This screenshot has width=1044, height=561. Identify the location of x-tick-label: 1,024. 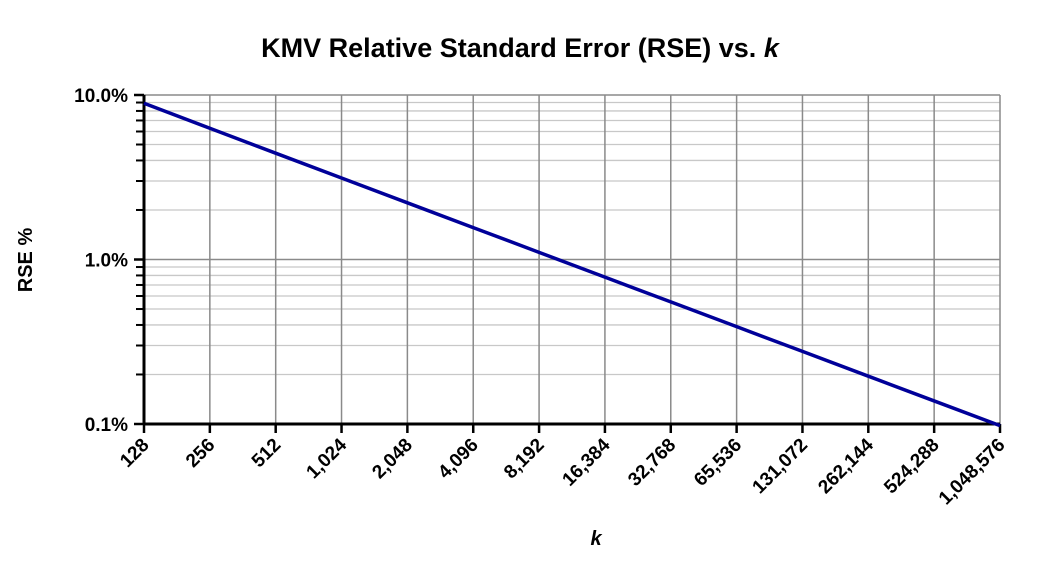
(327, 458).